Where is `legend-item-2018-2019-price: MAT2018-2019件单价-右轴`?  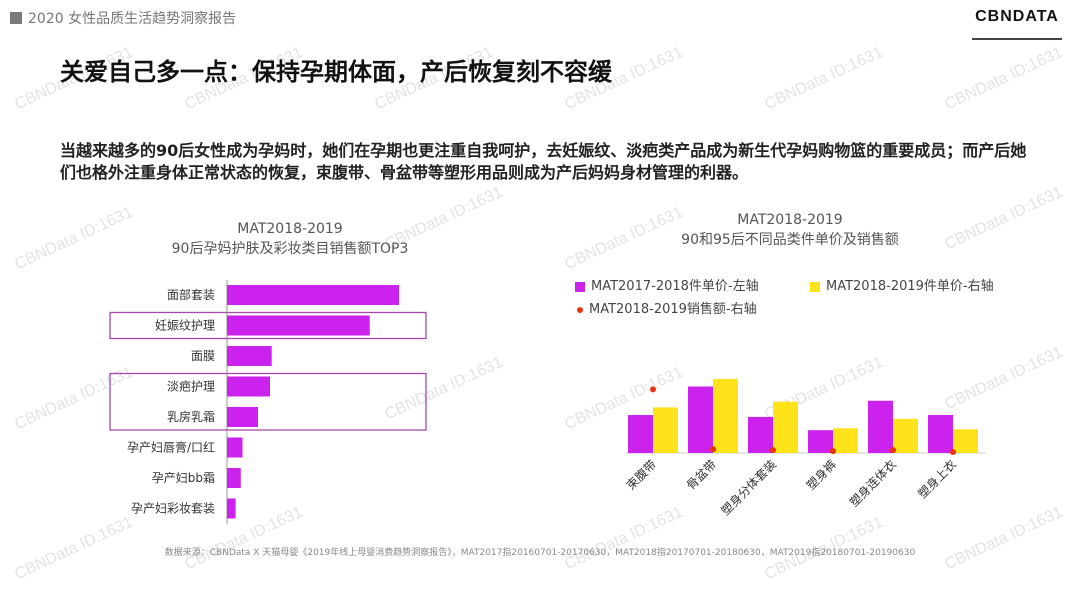 legend-item-2018-2019-price: MAT2018-2019件单价-右轴 is located at coordinates (902, 284).